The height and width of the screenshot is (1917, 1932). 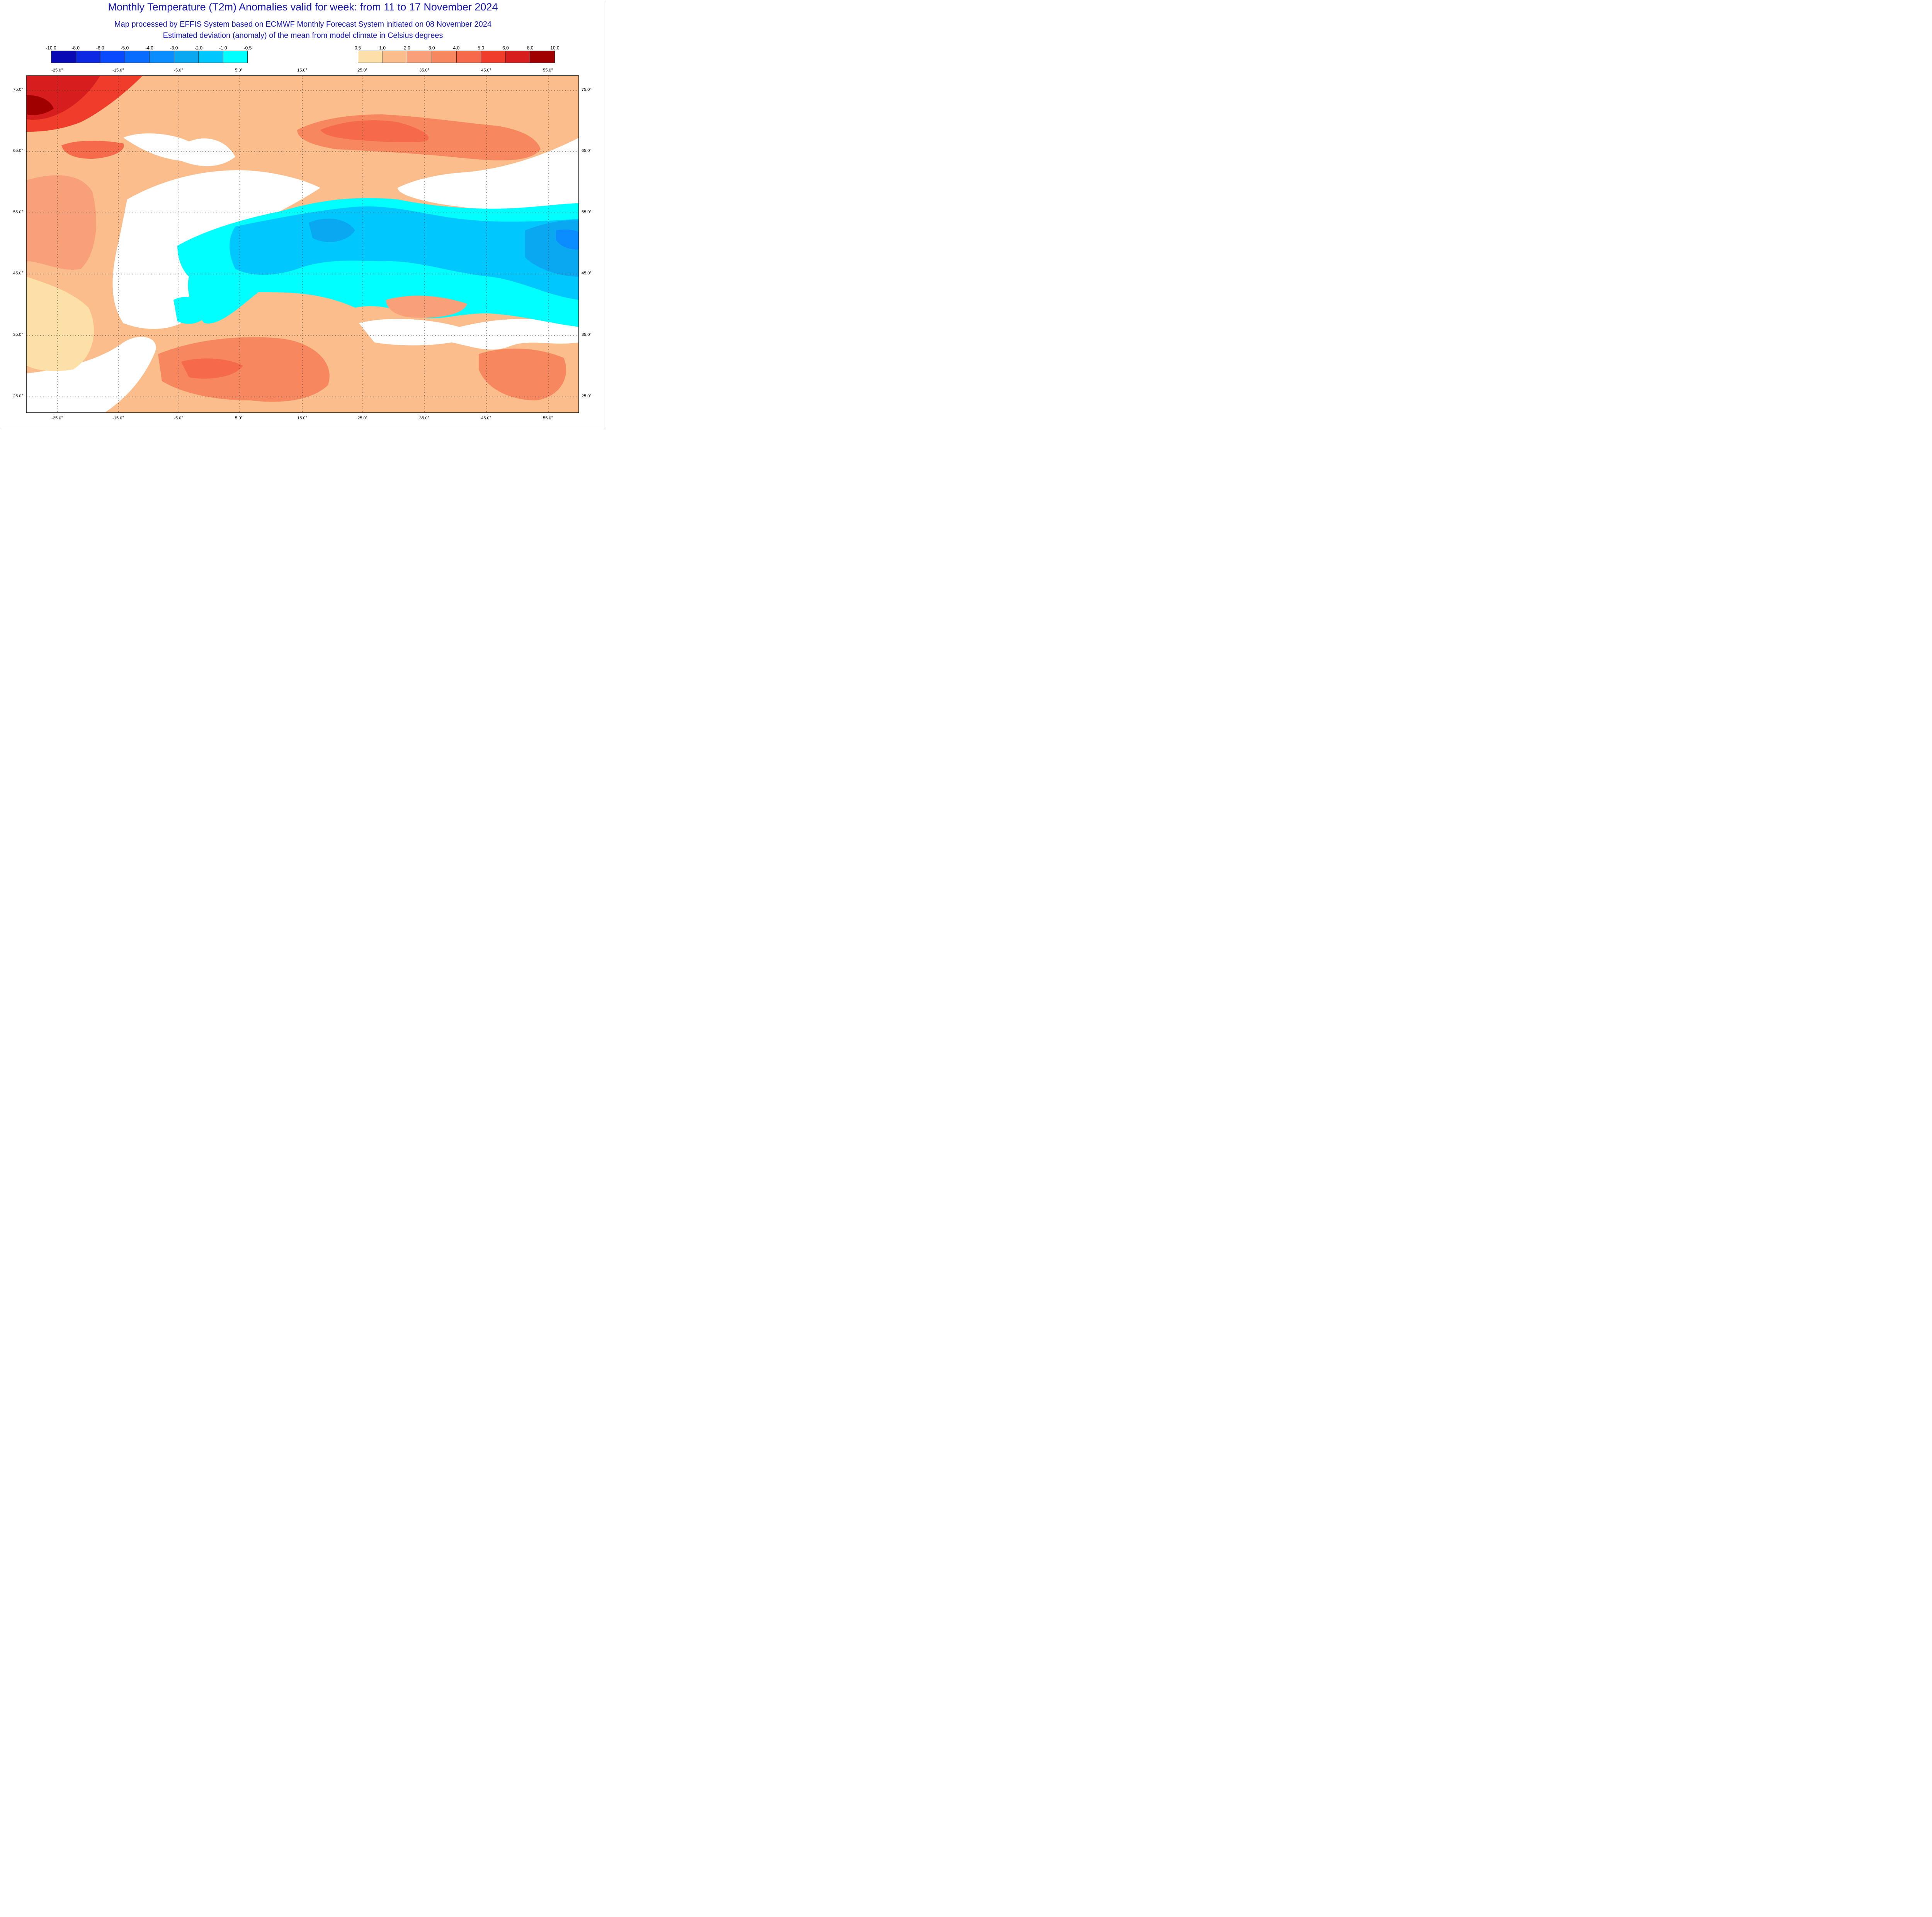 I want to click on warm-iceland, so click(x=93, y=150).